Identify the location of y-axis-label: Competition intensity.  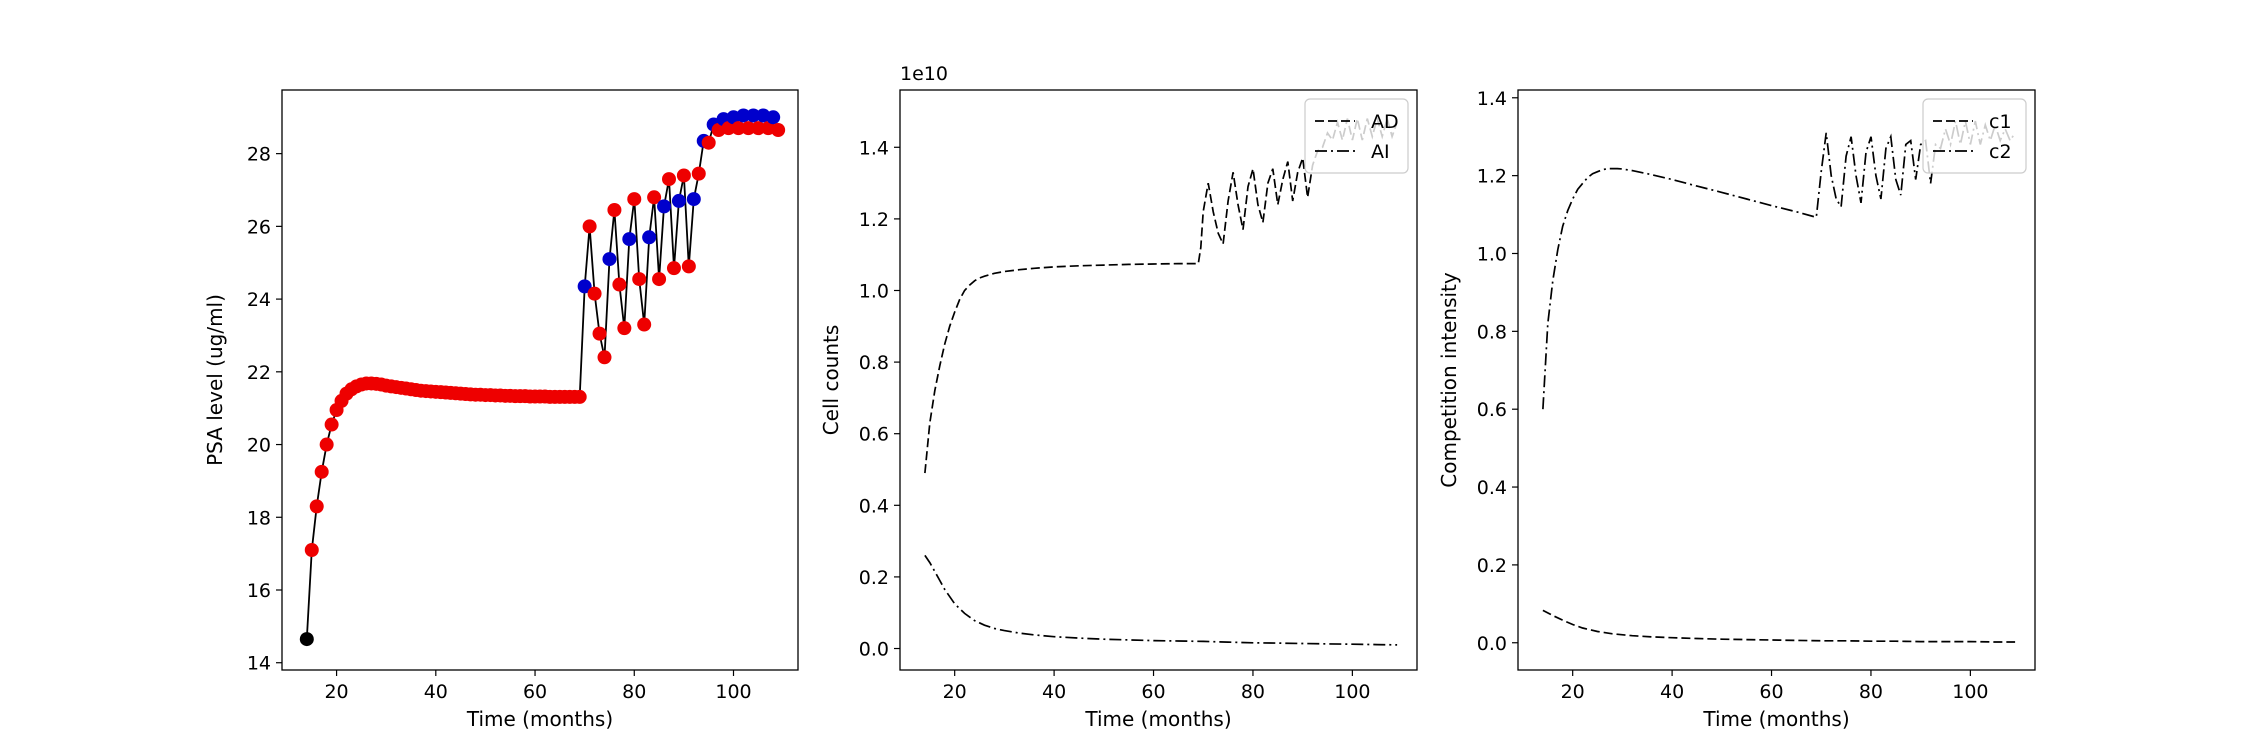
(1449, 380).